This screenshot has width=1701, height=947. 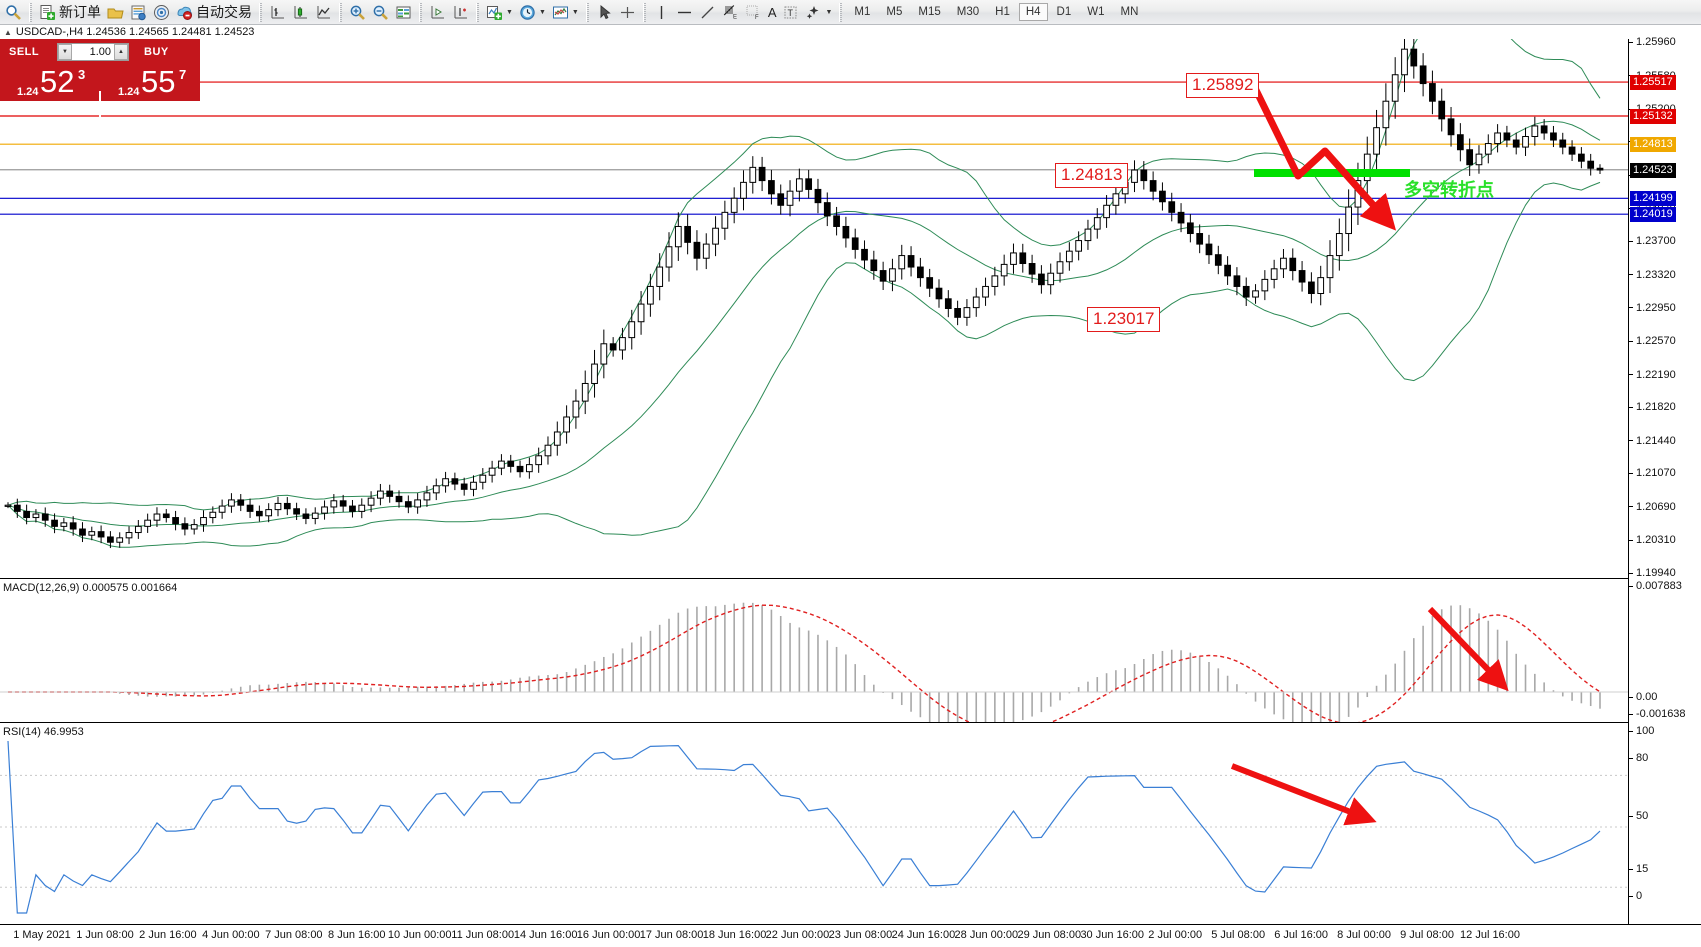 I want to click on zoom-in-glyph, so click(x=357, y=12).